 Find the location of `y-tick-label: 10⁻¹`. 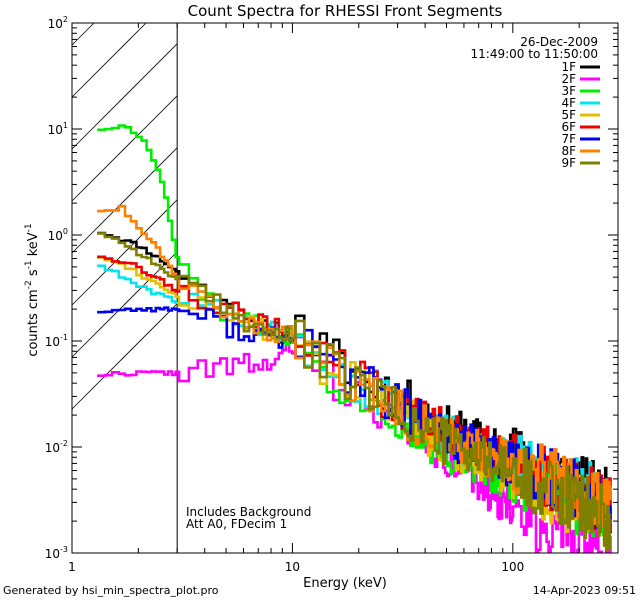

y-tick-label: 10⁻¹ is located at coordinates (56, 341).